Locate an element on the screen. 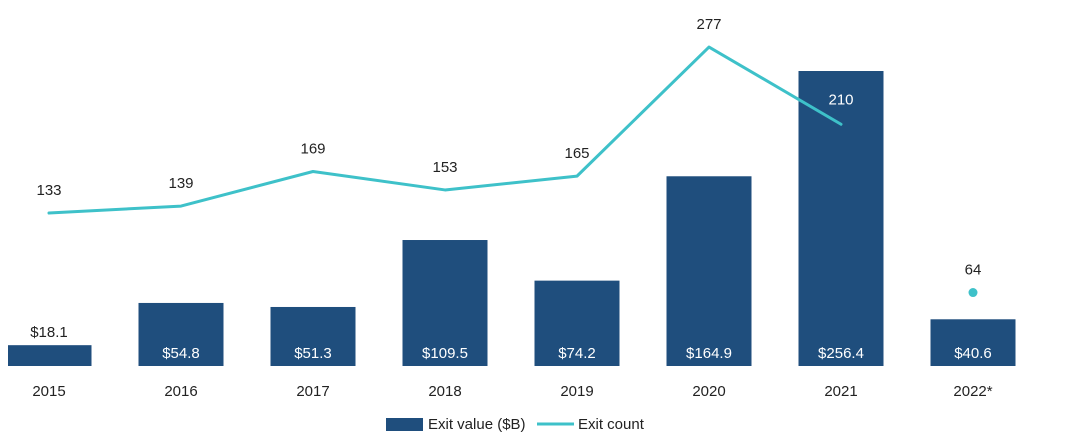  exit-count-point-2022 is located at coordinates (973, 293).